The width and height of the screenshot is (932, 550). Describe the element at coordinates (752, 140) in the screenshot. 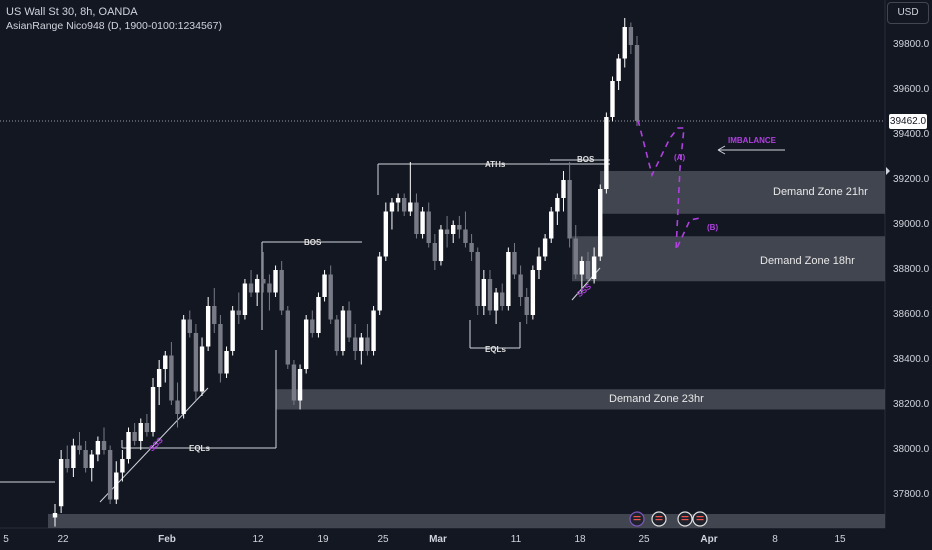

I see `imbalance-label: IMBALANCE` at that location.